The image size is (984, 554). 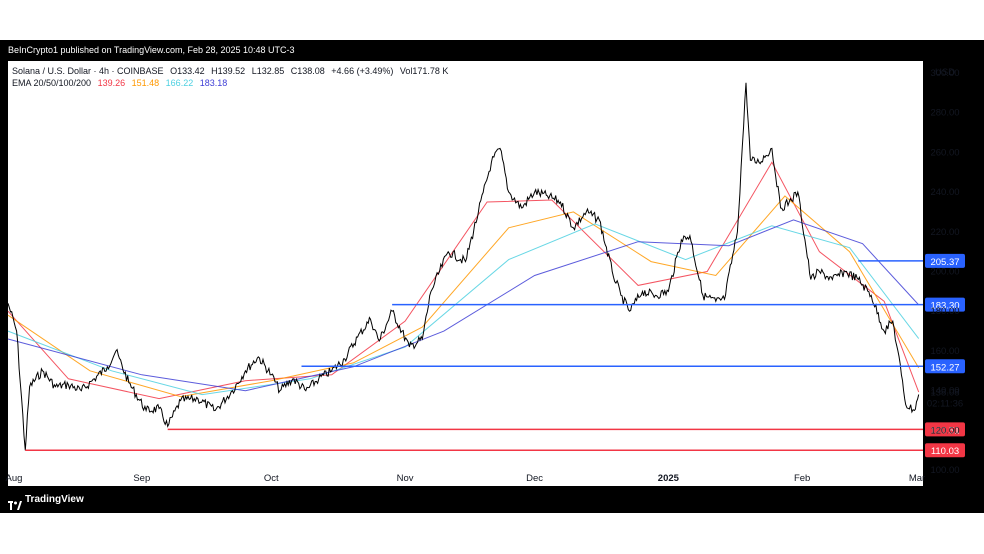 I want to click on x-tick-label-nov: Nov, so click(x=405, y=478).